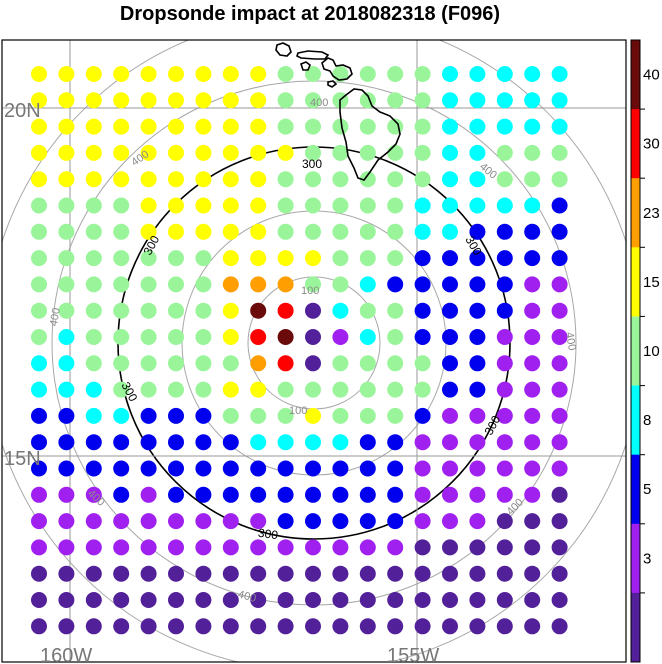  Describe the element at coordinates (22, 111) in the screenshot. I see `lat-label-20n: 20N` at that location.